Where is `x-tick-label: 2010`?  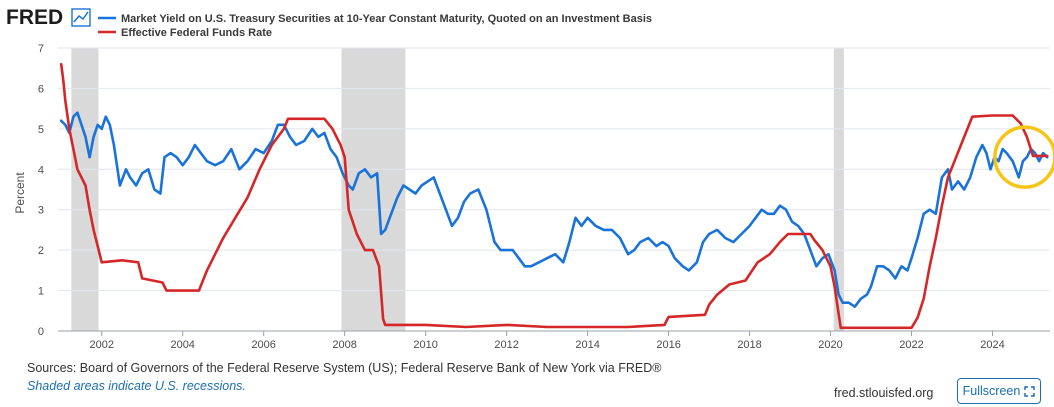
x-tick-label: 2010 is located at coordinates (425, 345).